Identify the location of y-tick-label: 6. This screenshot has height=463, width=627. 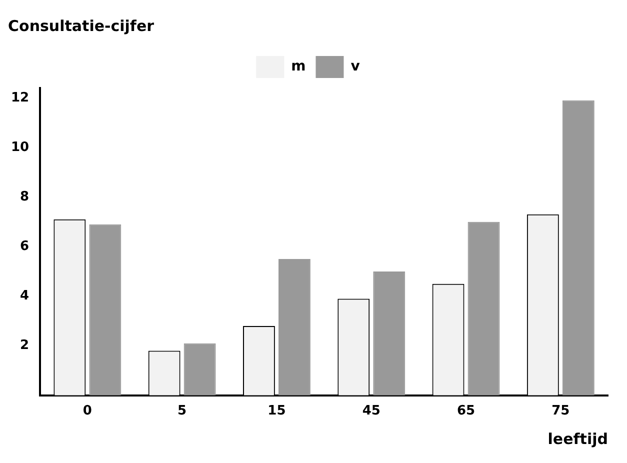
(25, 246).